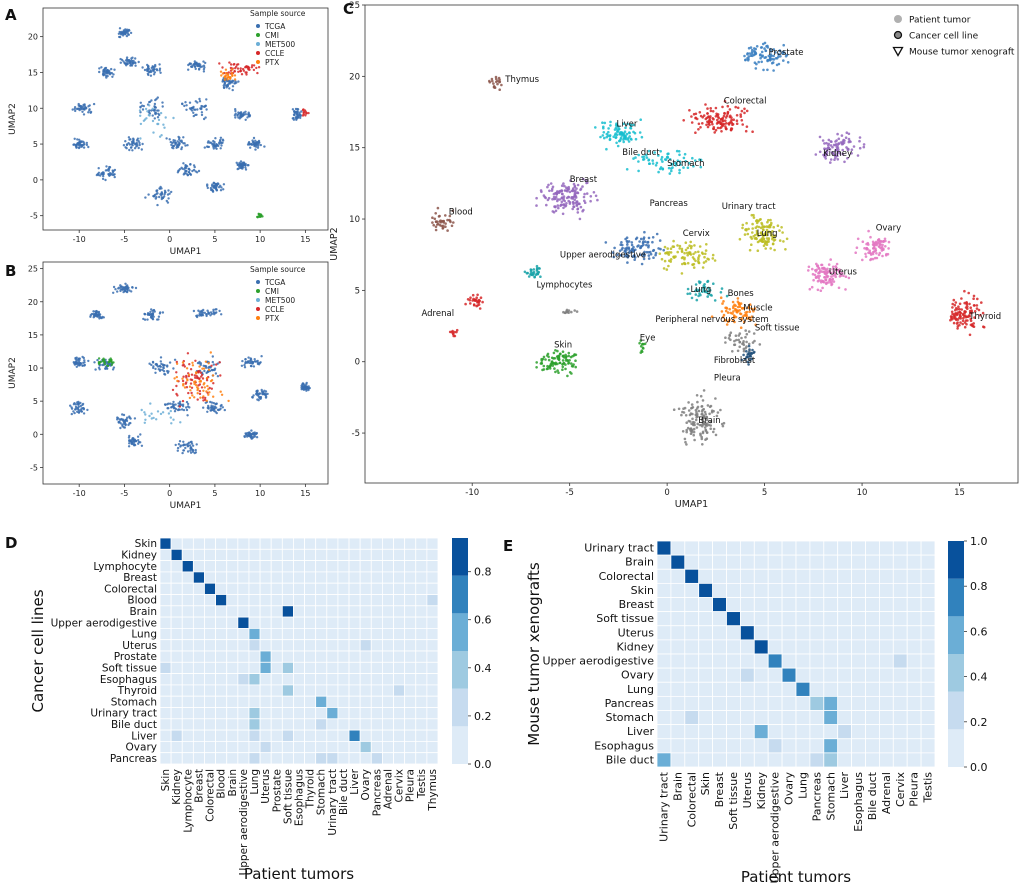 The width and height of the screenshot is (1024, 883). Describe the element at coordinates (979, 541) in the screenshot. I see `colorbar-tick-label: 1.0` at that location.